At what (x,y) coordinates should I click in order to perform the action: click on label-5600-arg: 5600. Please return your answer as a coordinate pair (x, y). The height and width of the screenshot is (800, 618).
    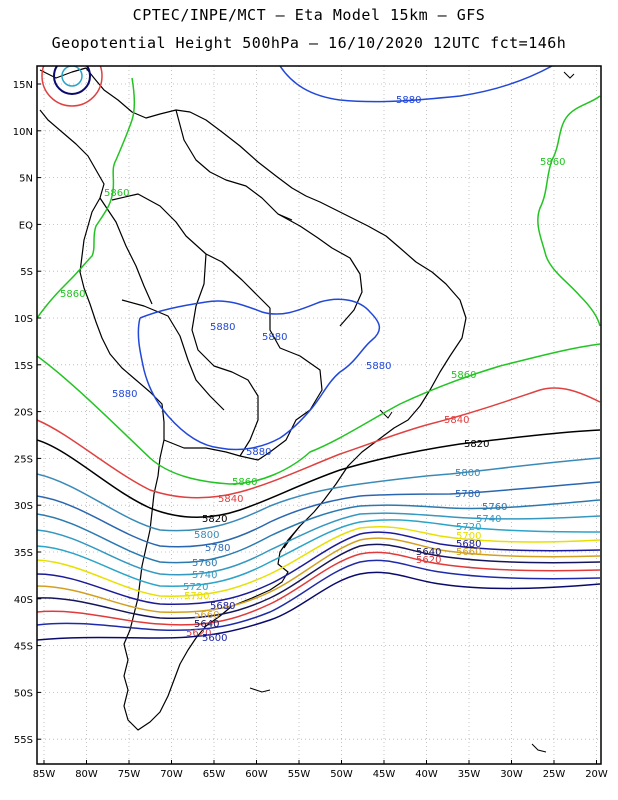
    Looking at the image, I should click on (214, 638).